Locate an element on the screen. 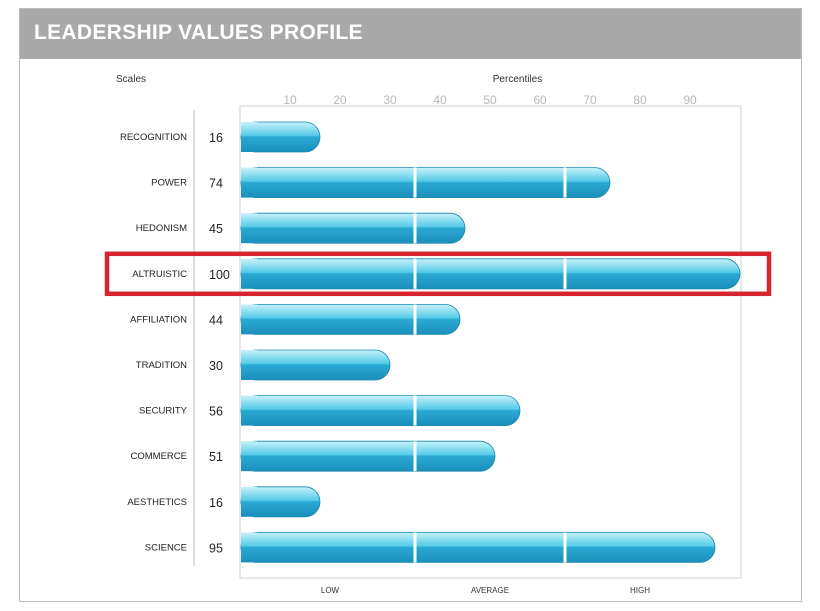 The image size is (820, 611). bar-row: SCIENCE 95 is located at coordinates (430, 547).